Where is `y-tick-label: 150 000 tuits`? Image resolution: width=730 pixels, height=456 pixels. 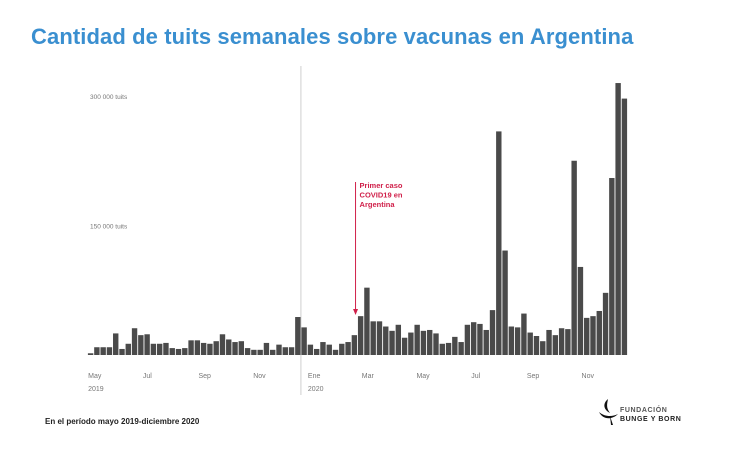
y-tick-label: 150 000 tuits is located at coordinates (109, 227).